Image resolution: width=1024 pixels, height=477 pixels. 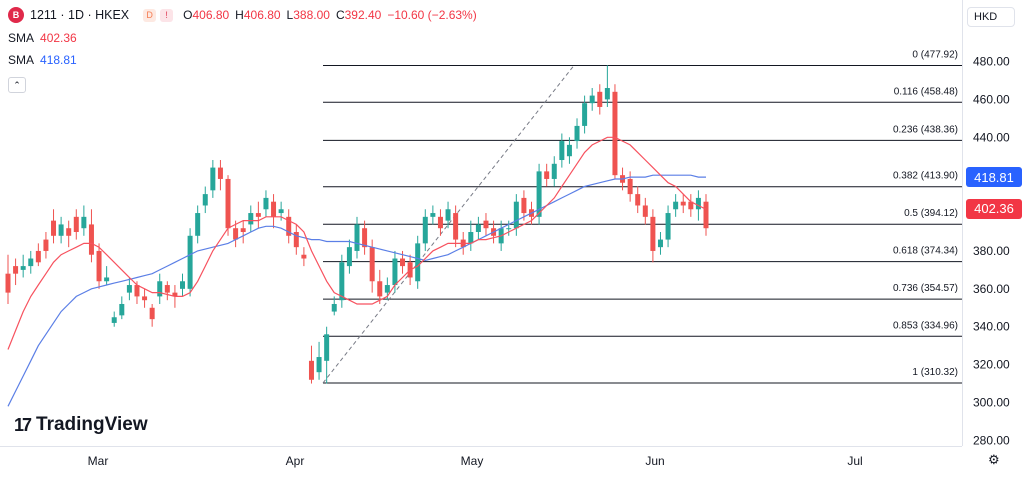 I want to click on chevron-up-icon: ⌃, so click(x=17, y=84).